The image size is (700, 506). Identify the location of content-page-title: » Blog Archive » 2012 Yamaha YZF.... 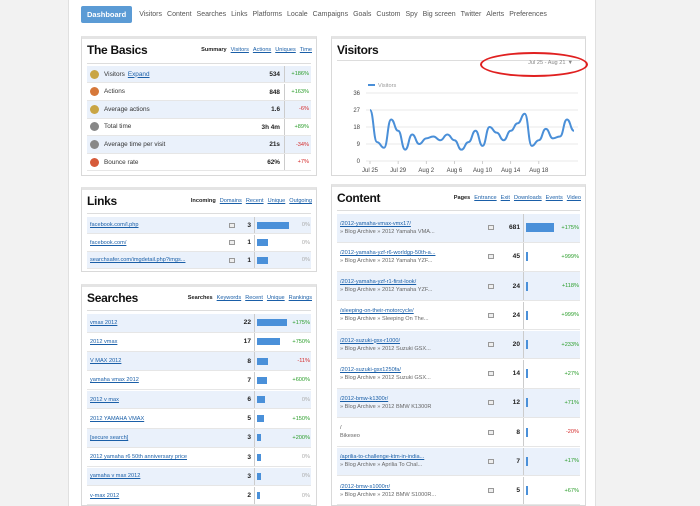
(386, 290).